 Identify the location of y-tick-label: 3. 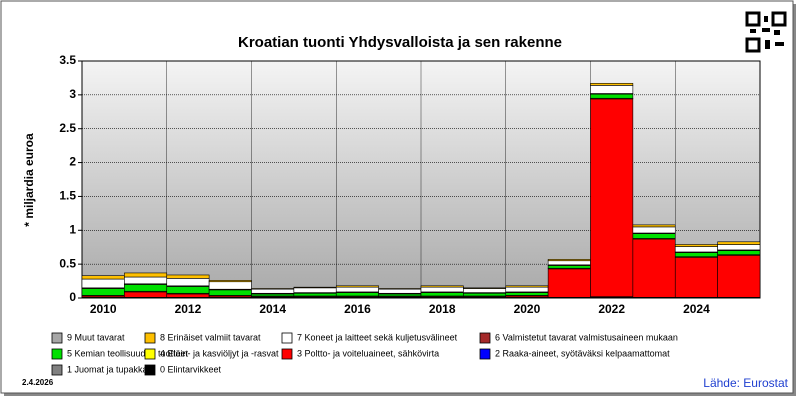
(72, 94).